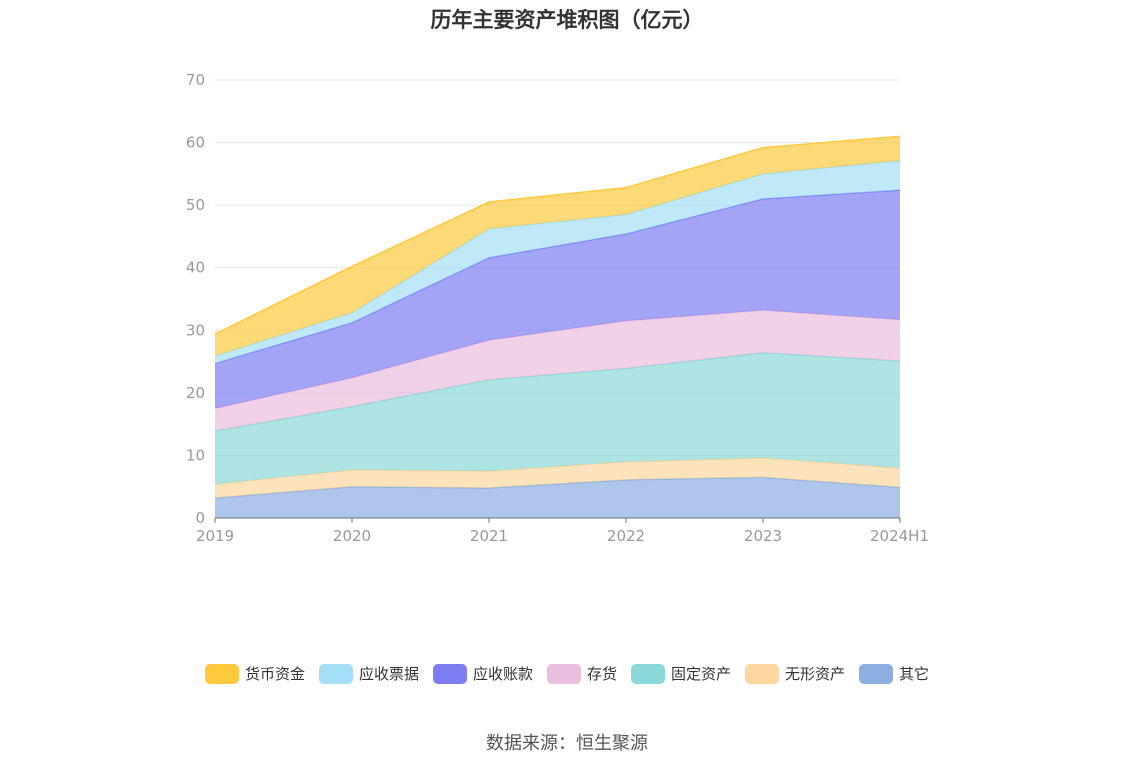  What do you see at coordinates (215, 536) in the screenshot?
I see `x-tick-label: 2019` at bounding box center [215, 536].